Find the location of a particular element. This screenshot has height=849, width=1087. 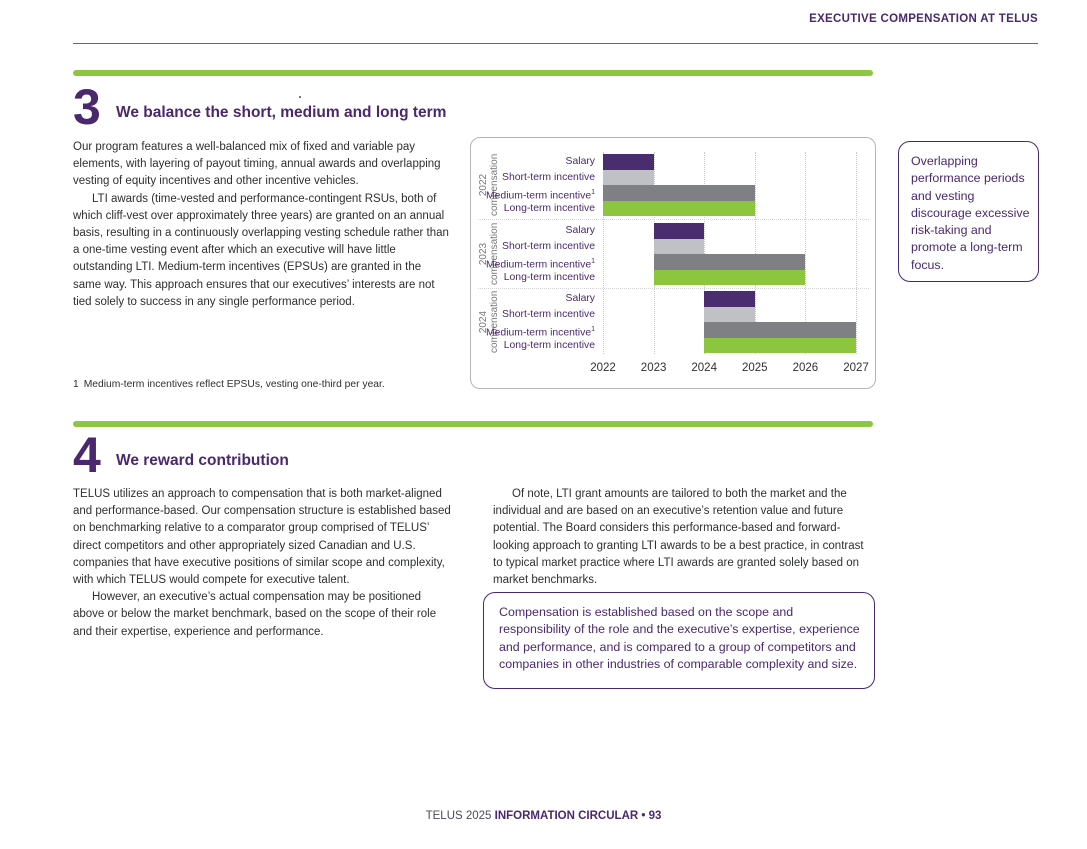

axis-tick-label: 2023 is located at coordinates (653, 368).